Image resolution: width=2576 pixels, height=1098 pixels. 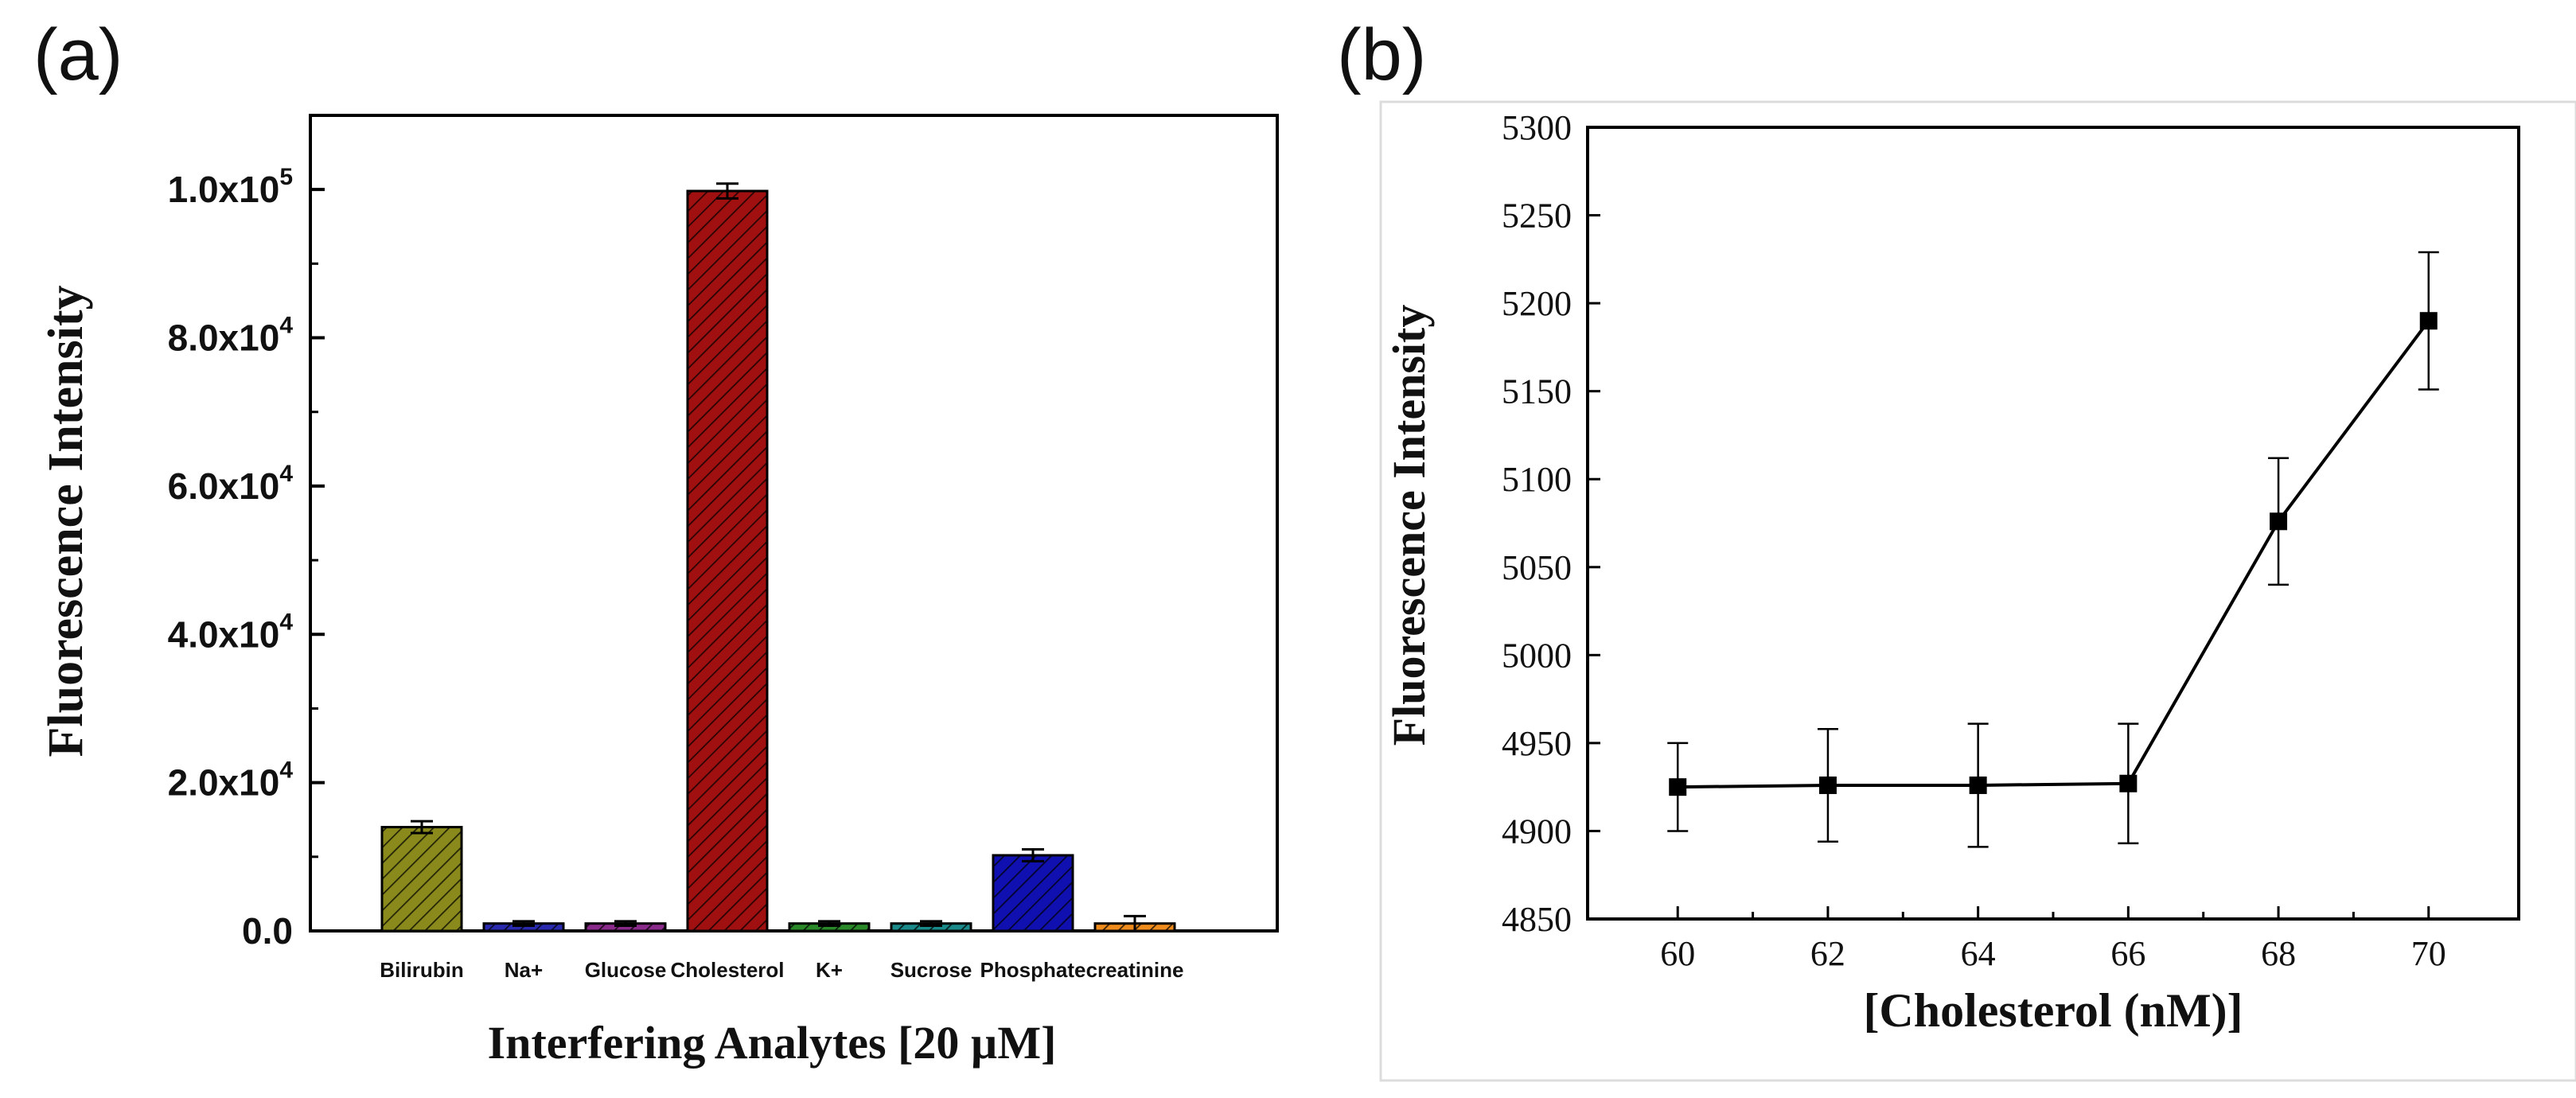 What do you see at coordinates (1677, 953) in the screenshot?
I see `x-tick-label: 60` at bounding box center [1677, 953].